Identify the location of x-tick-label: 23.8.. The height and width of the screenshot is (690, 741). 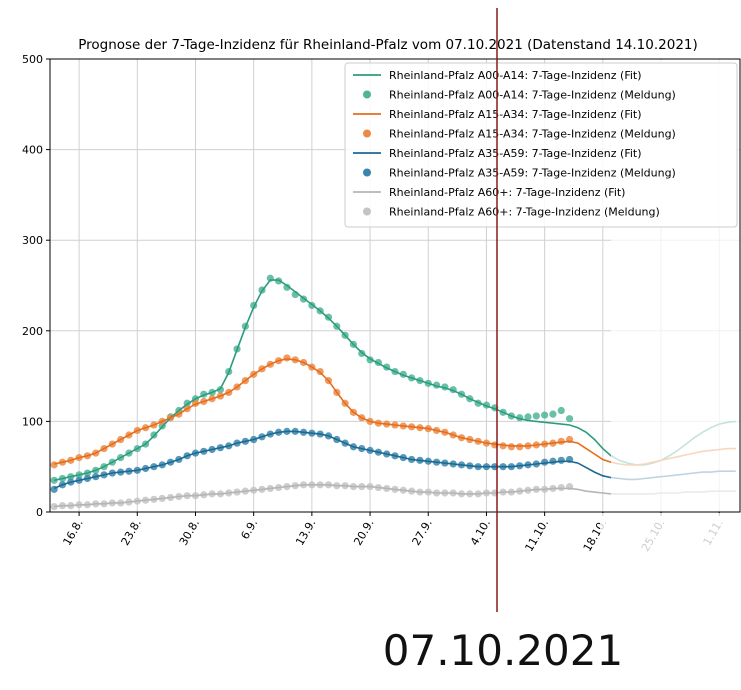
(131, 532).